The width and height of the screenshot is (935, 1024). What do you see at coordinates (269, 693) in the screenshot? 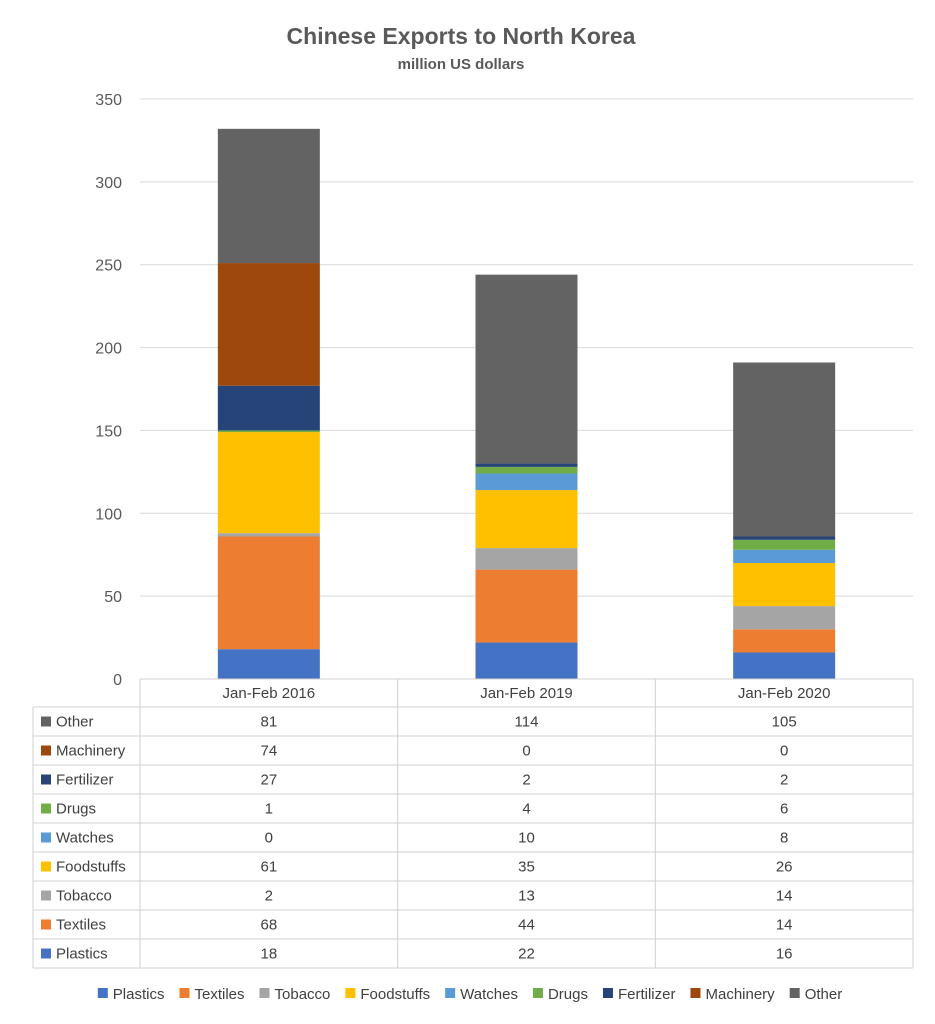
I see `x-tick-label-jan-feb-2016: Jan-Feb 2016` at bounding box center [269, 693].